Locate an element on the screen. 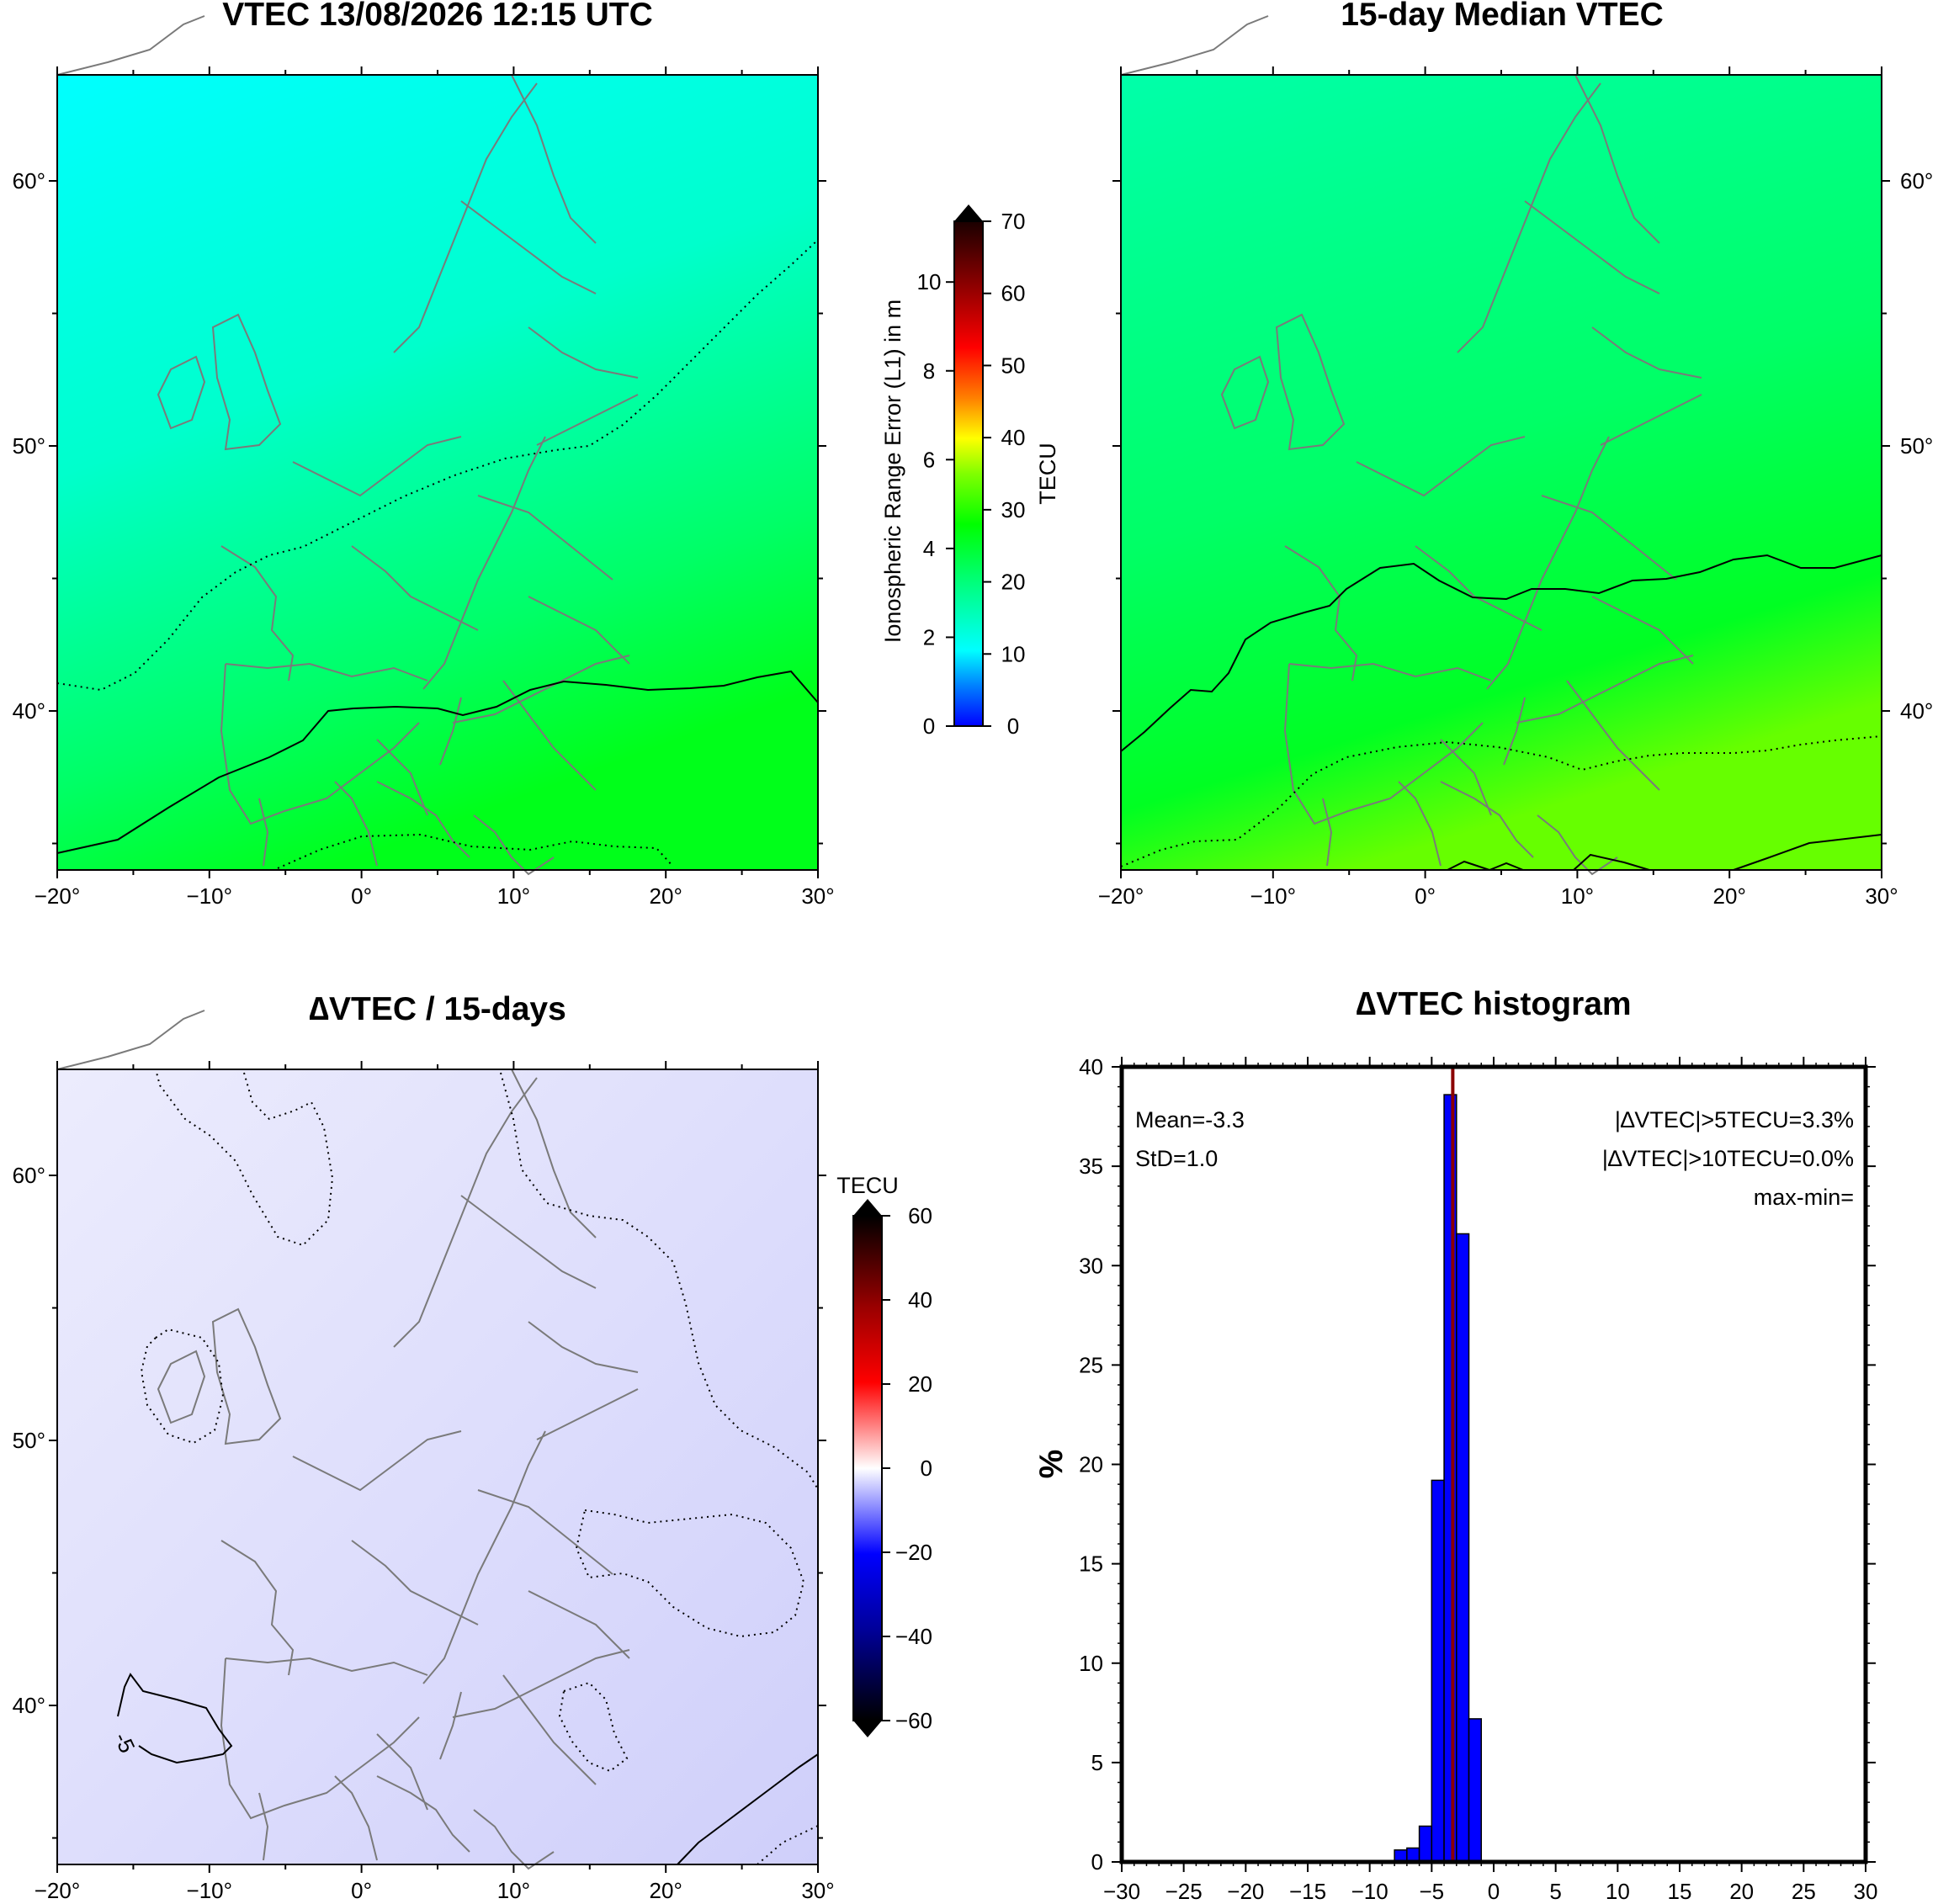 This screenshot has height=1904, width=1938. hist-y-label: 5 is located at coordinates (1097, 1762).